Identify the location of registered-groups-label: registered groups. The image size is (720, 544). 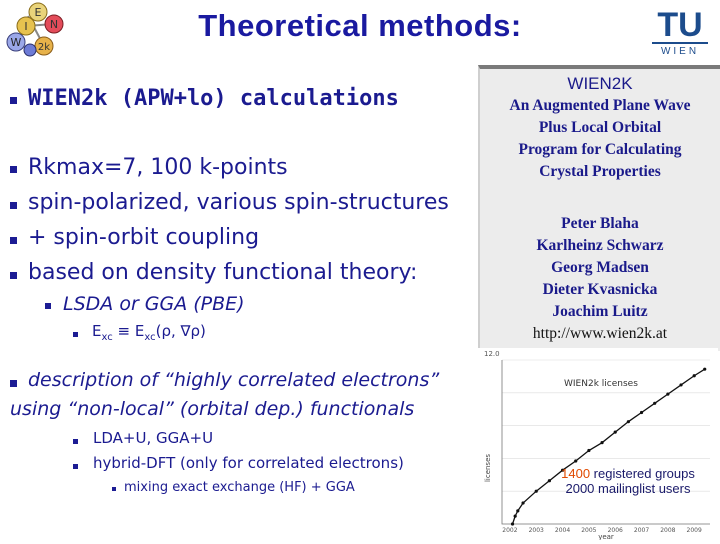
(642, 473).